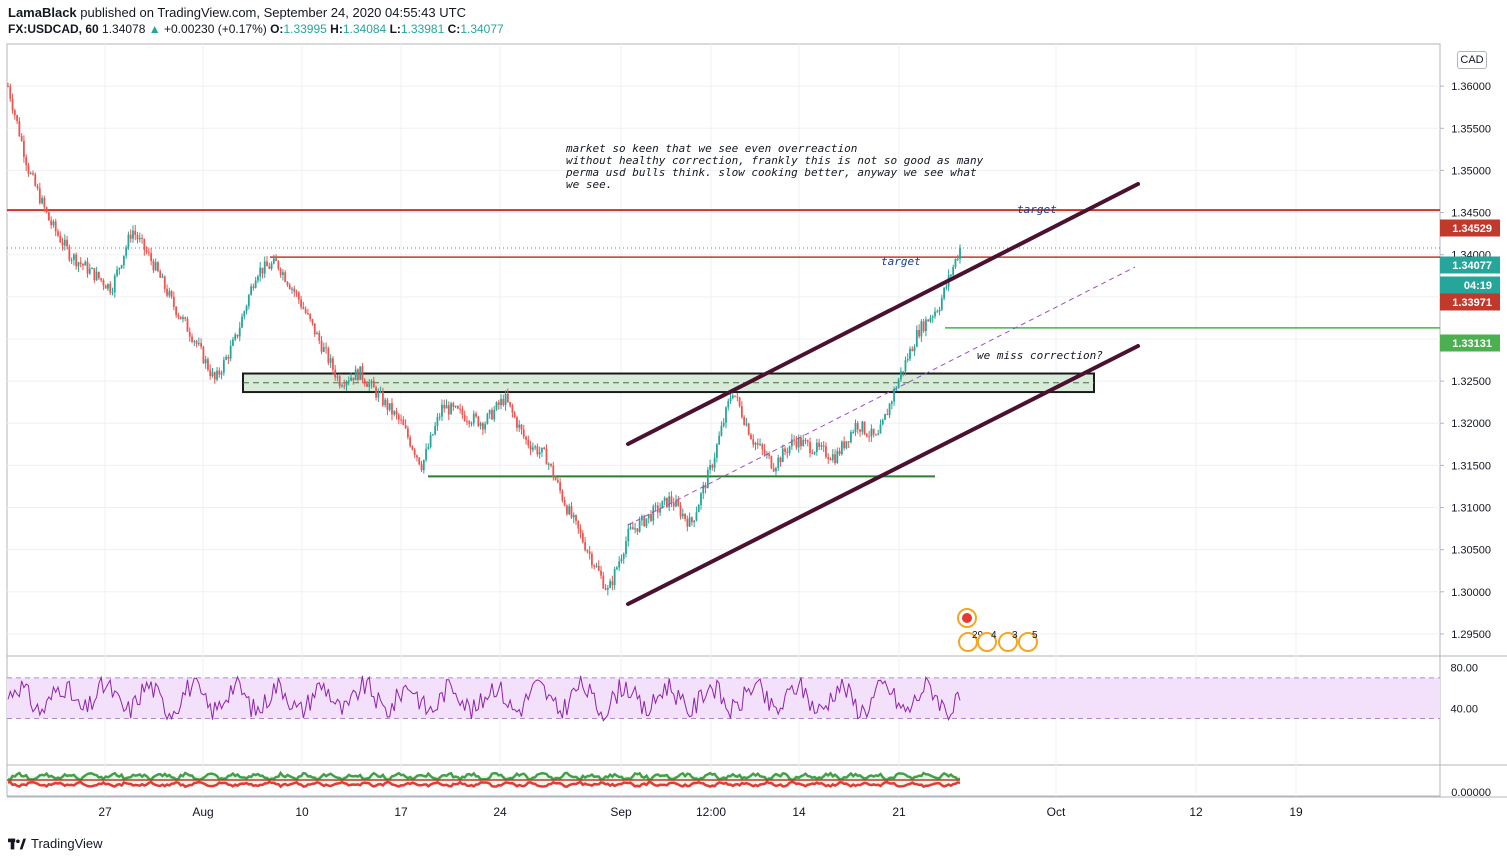  I want to click on close-label: C:, so click(454, 29).